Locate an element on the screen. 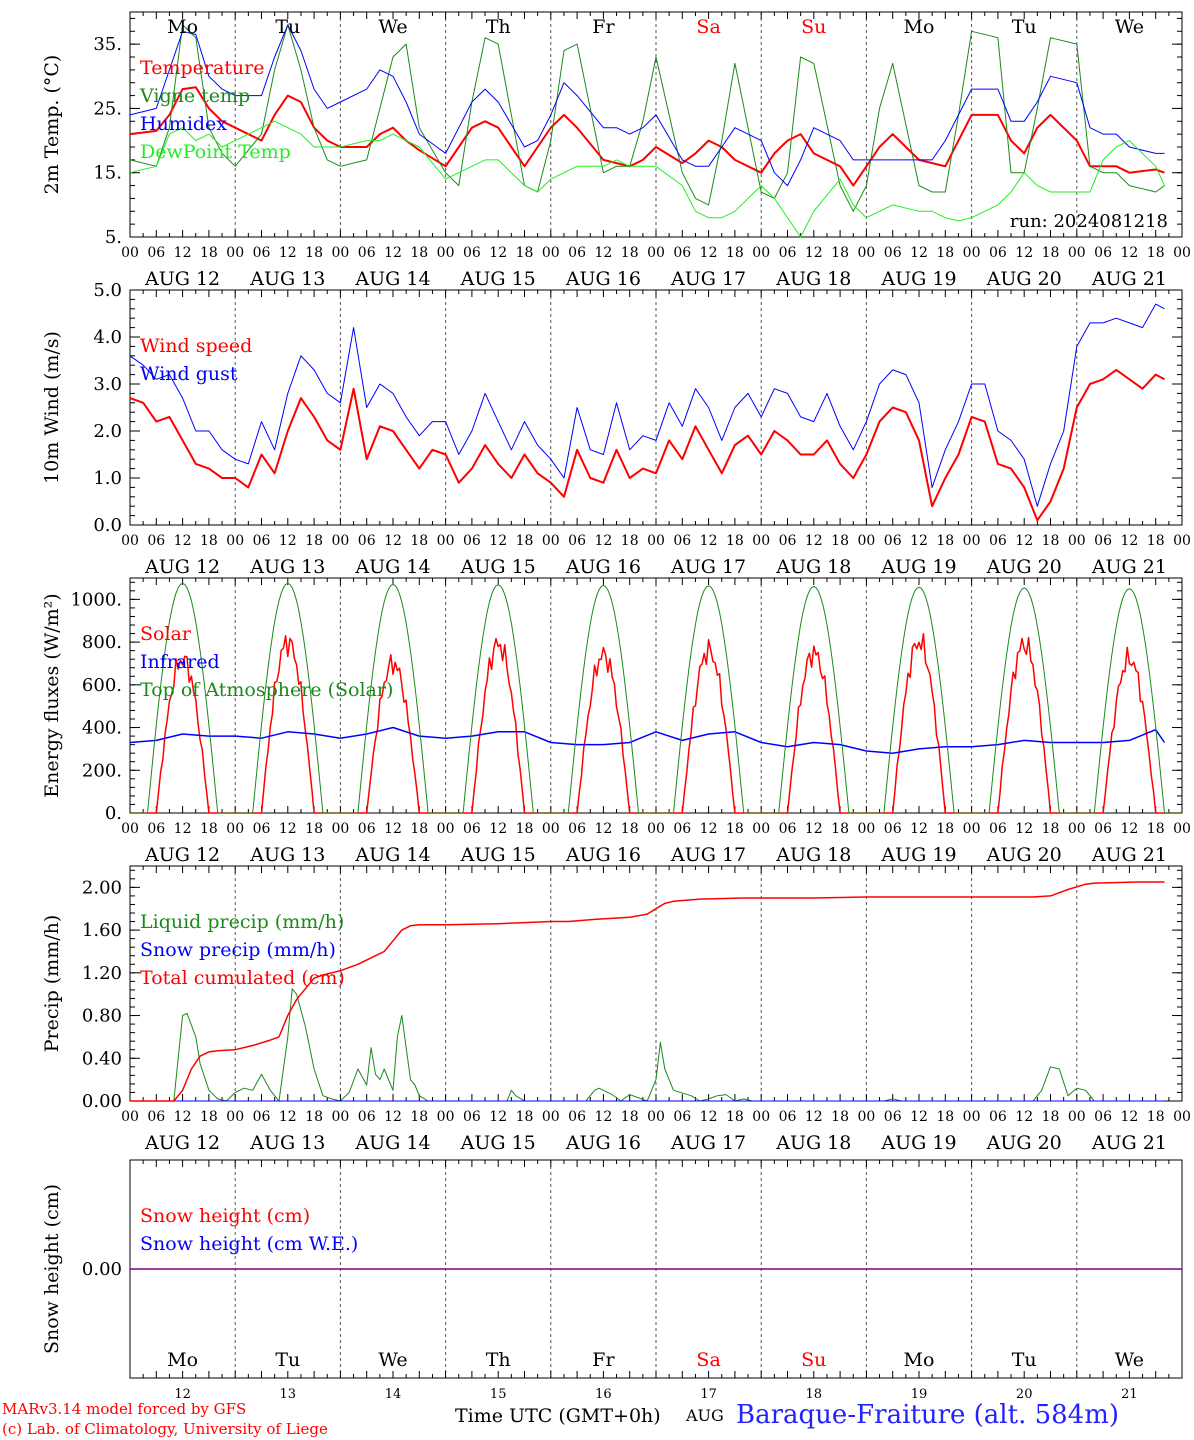 The image size is (1194, 1440). y-axis-label: Precip (mm/h) is located at coordinates (52, 984).